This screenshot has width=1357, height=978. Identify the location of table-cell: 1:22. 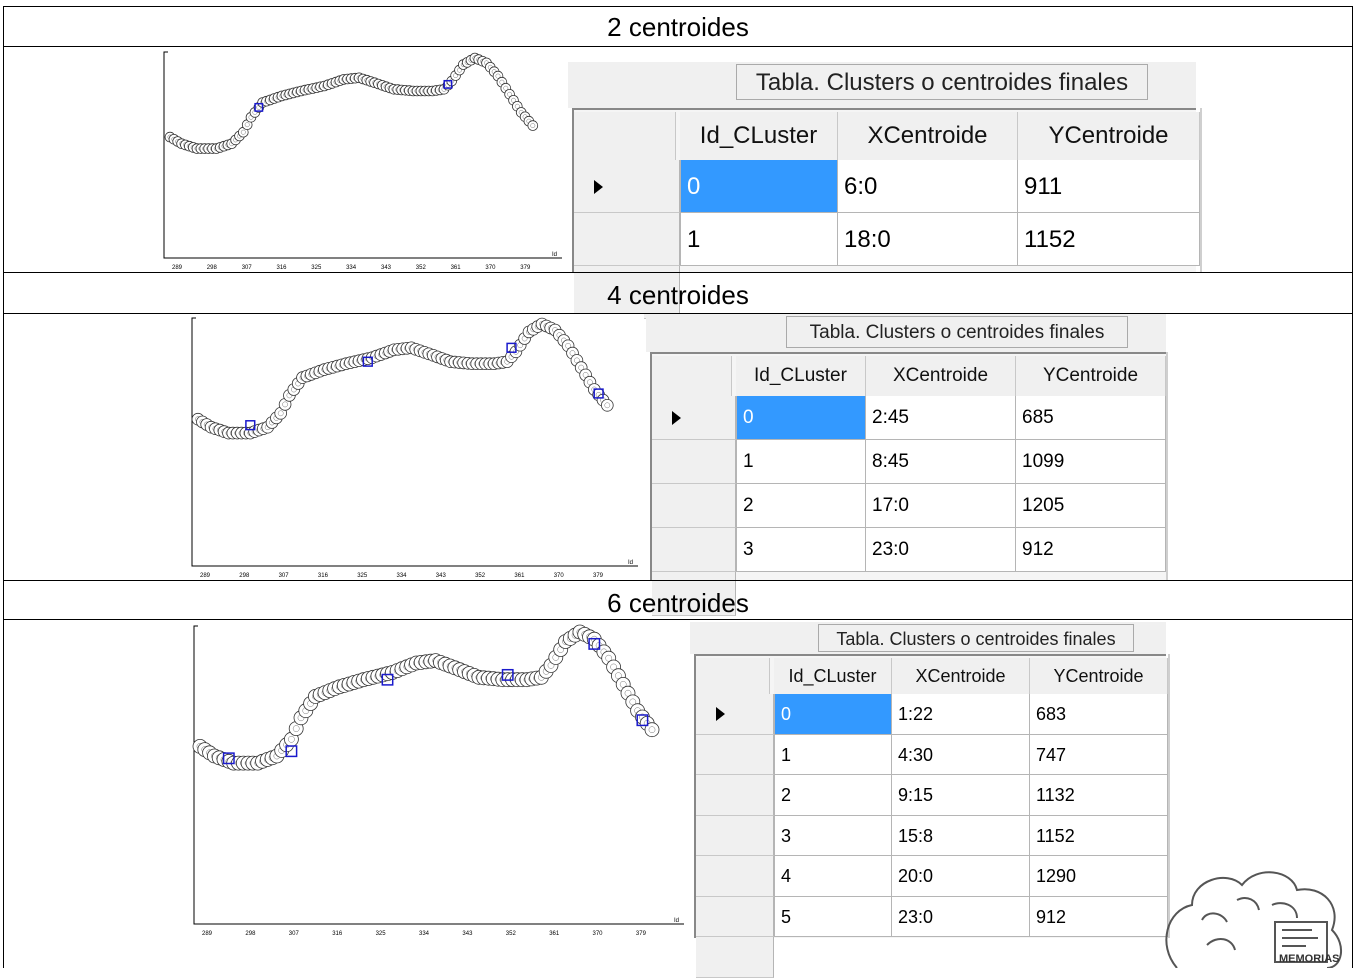
(961, 714).